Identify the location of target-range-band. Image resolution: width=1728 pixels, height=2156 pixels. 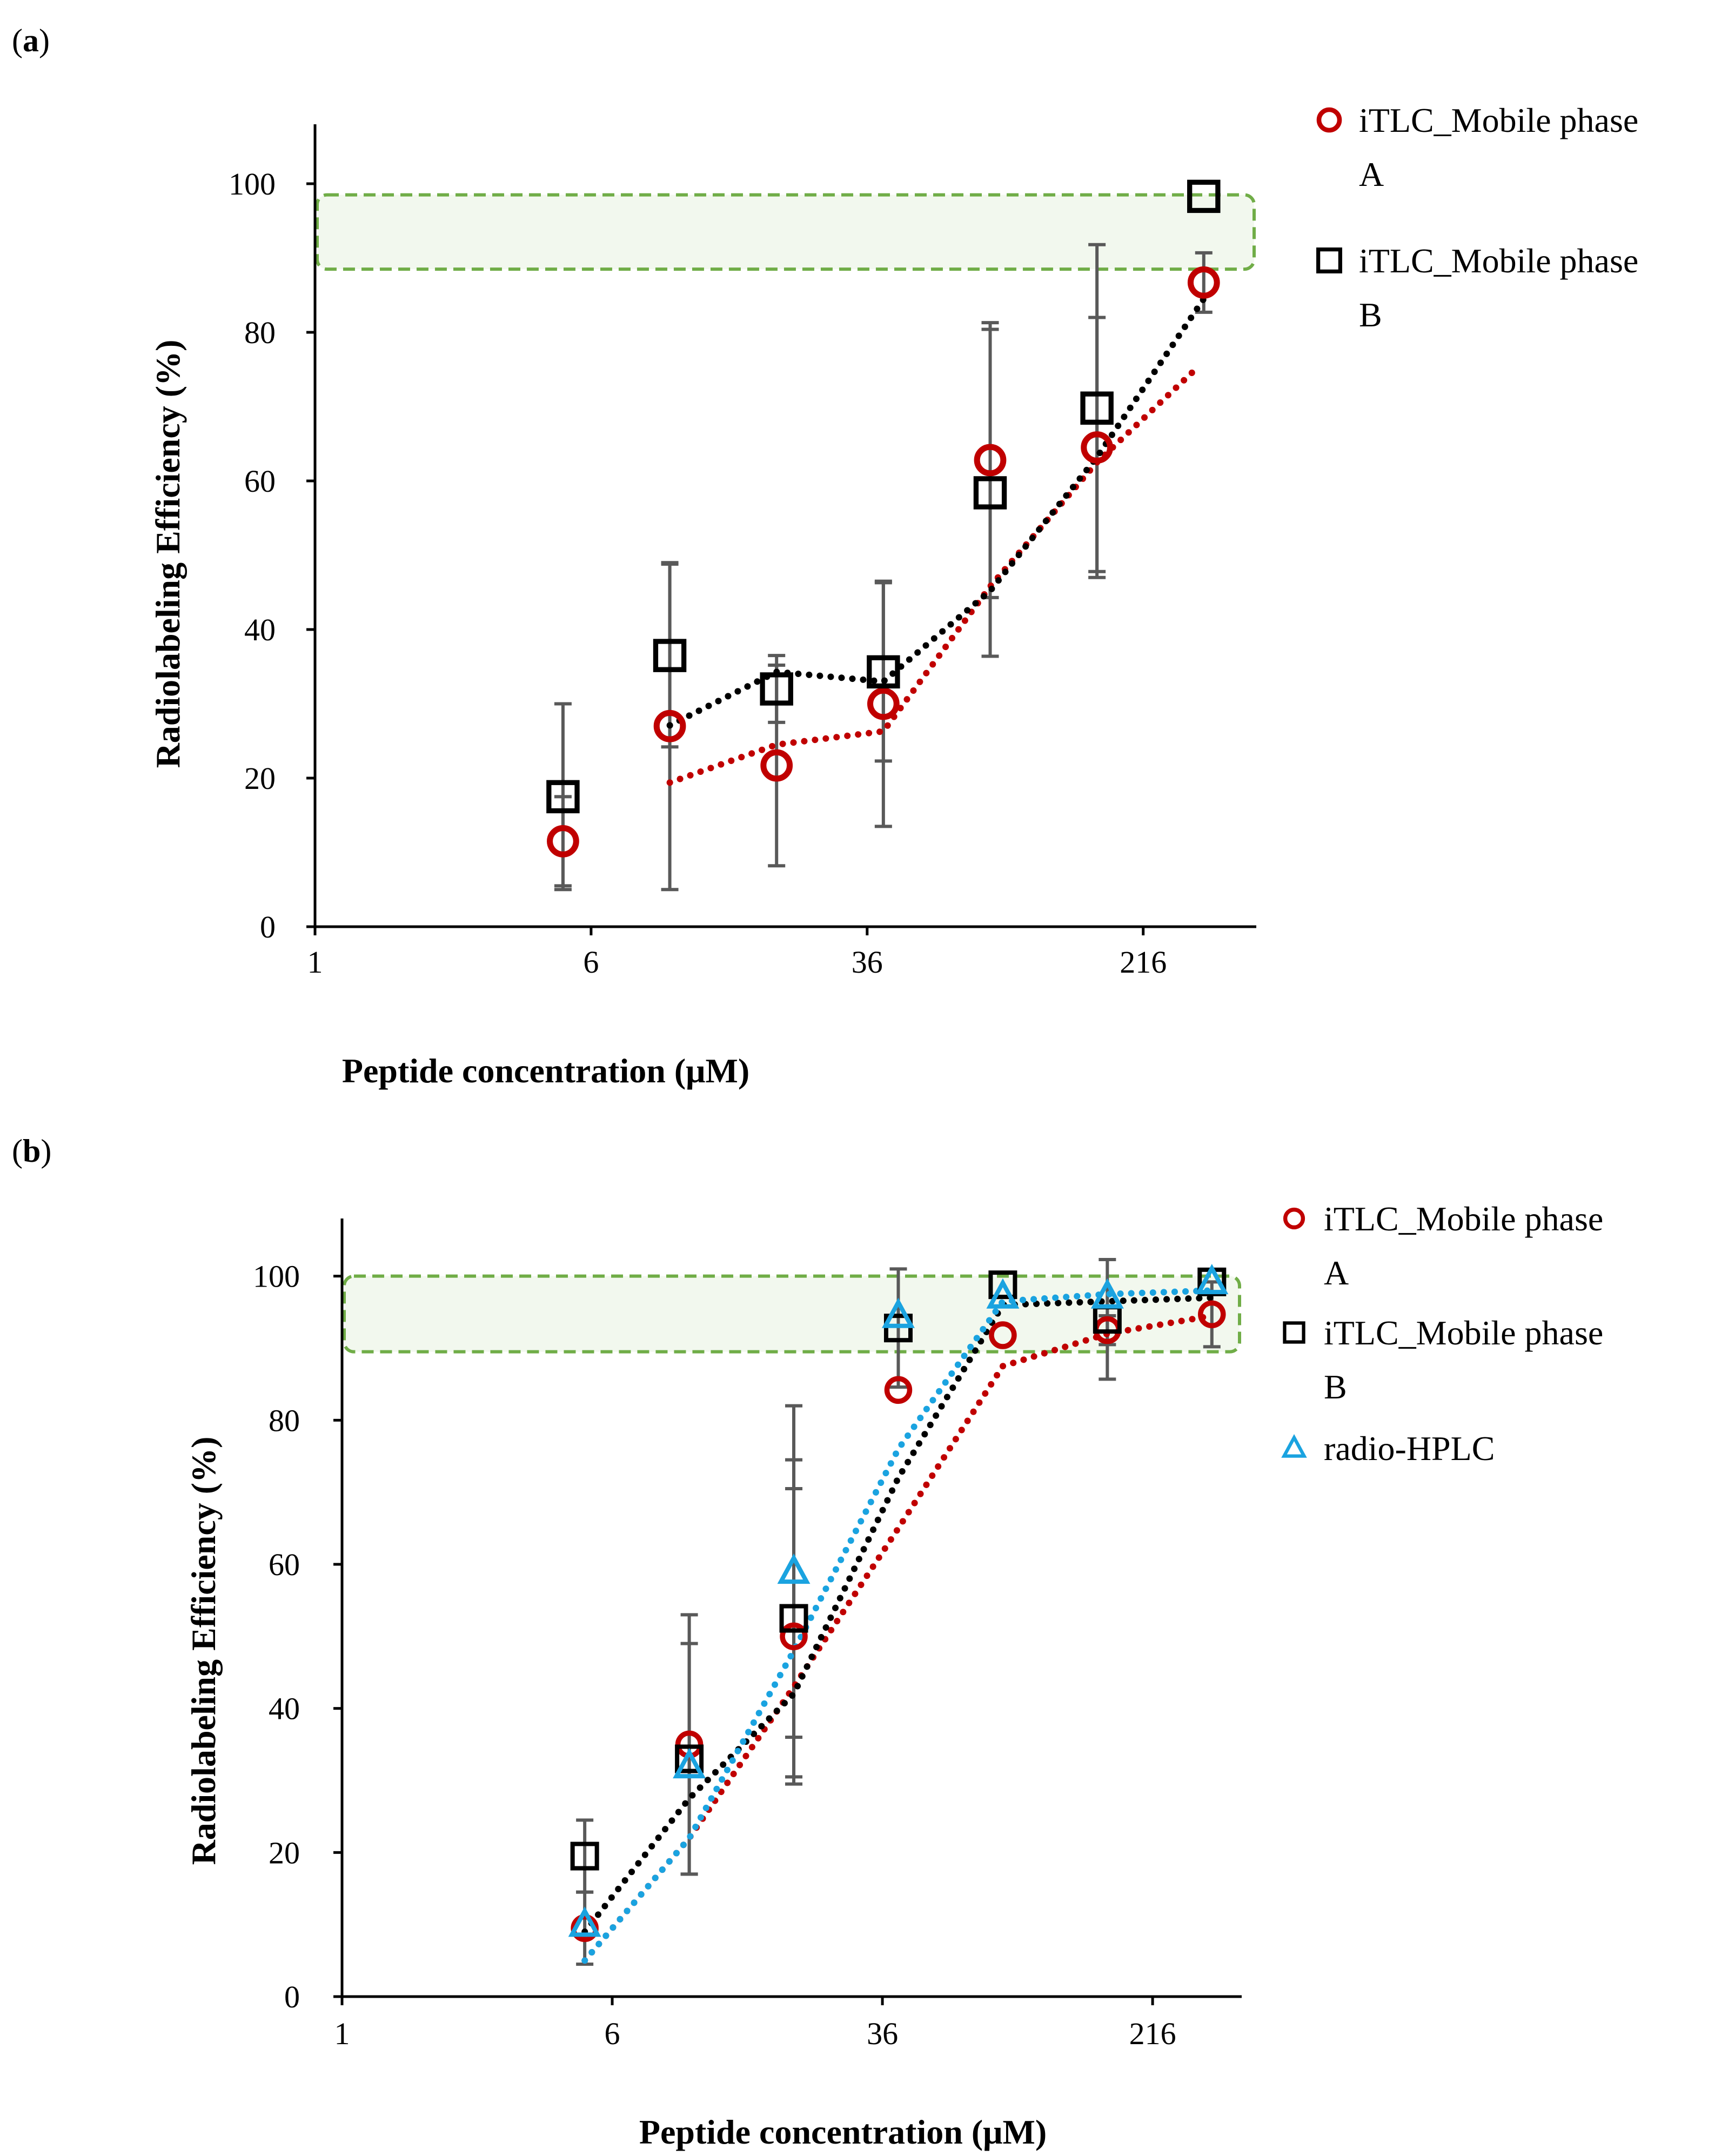
(786, 232).